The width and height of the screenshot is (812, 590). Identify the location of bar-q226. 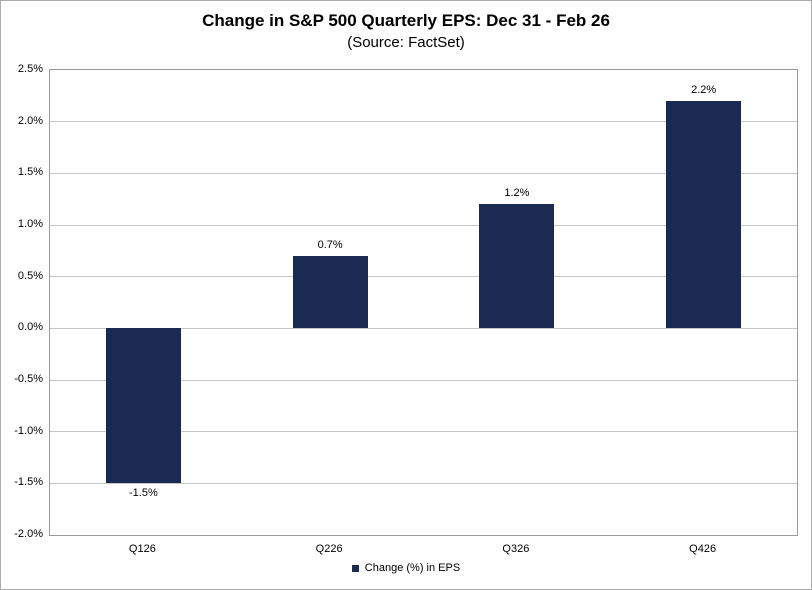
(330, 292).